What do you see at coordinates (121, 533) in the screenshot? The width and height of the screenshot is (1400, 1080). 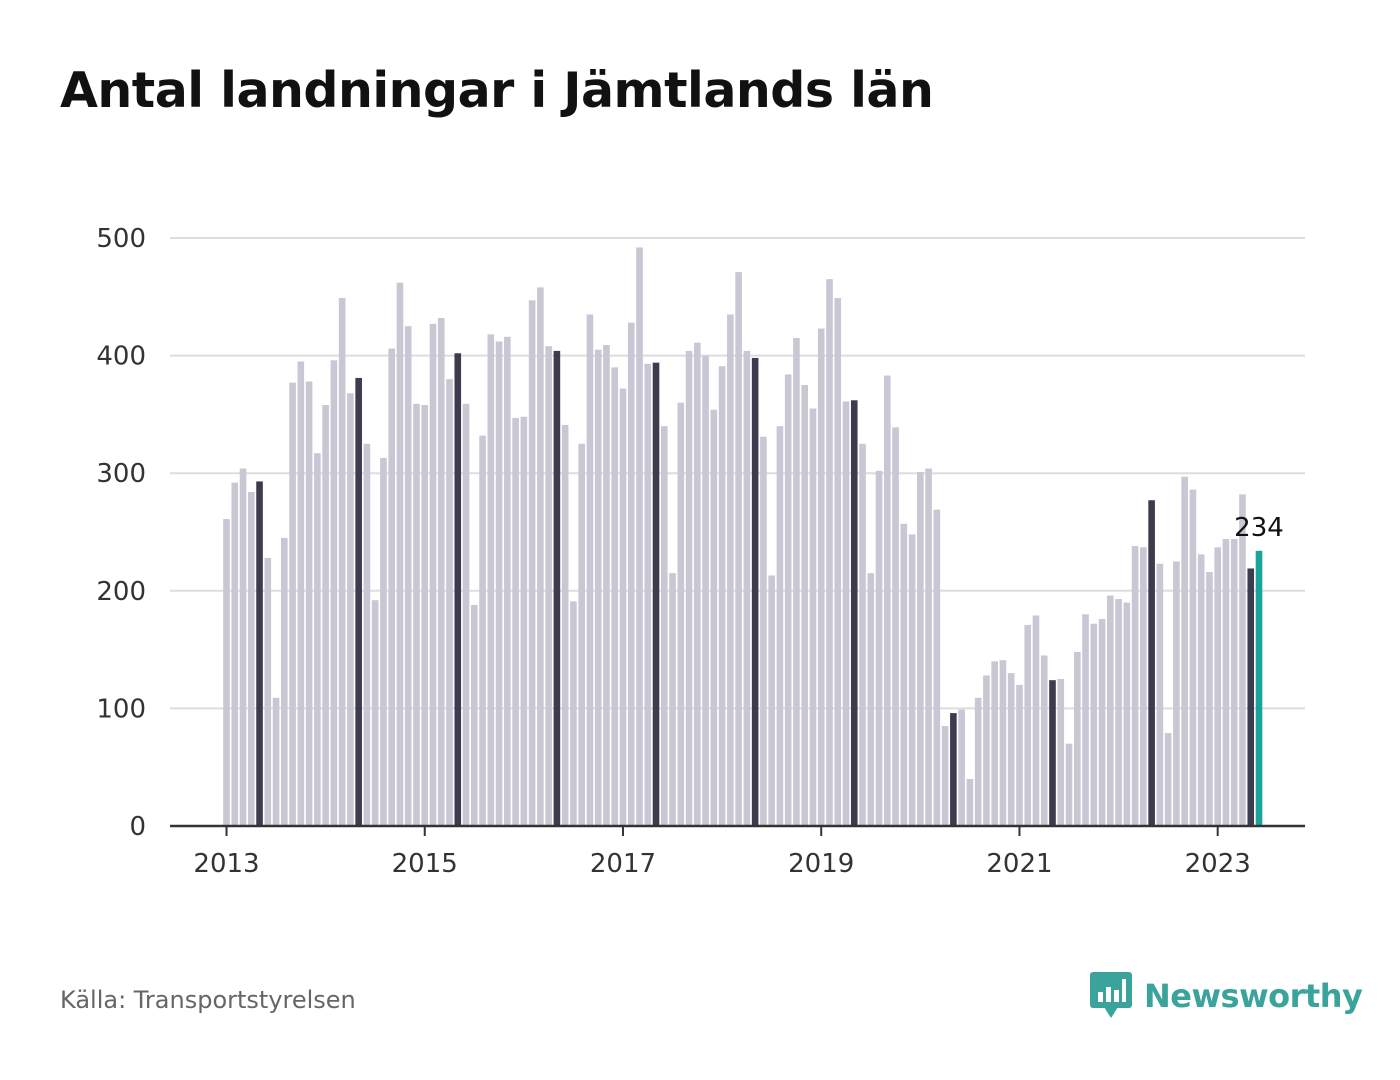 I see `y-axis: 0 100 200 300 400 500` at bounding box center [121, 533].